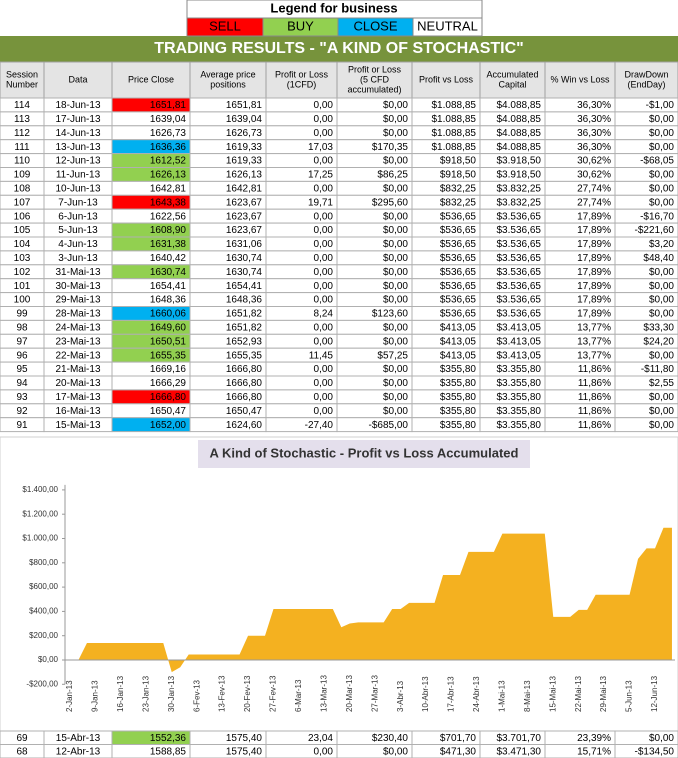 Image resolution: width=678 pixels, height=758 pixels. I want to click on cell-text: 11,45, so click(321, 355).